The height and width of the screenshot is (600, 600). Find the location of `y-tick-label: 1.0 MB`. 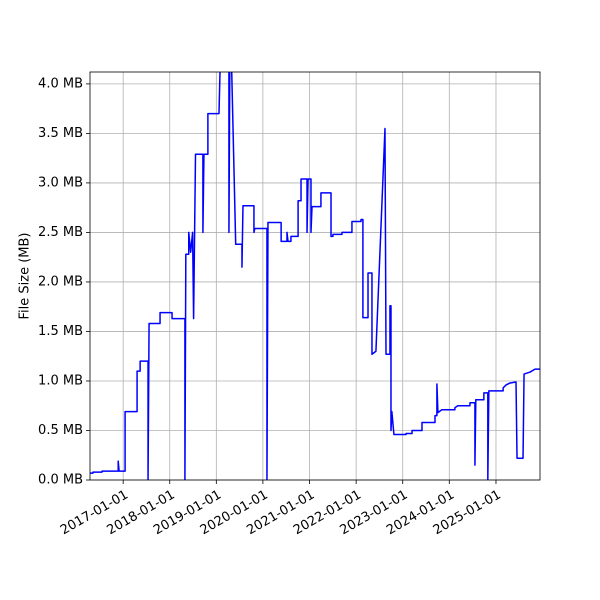

y-tick-label: 1.0 MB is located at coordinates (60, 380).